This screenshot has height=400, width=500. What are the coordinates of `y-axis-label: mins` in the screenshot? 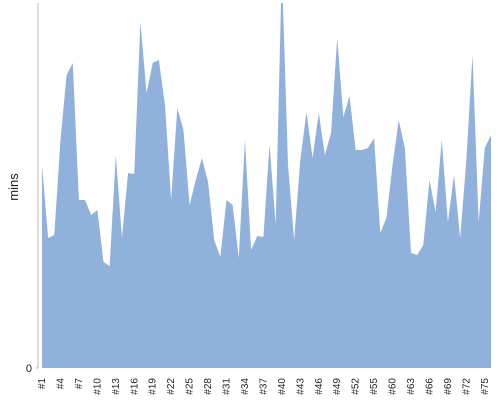 It's located at (13, 187).